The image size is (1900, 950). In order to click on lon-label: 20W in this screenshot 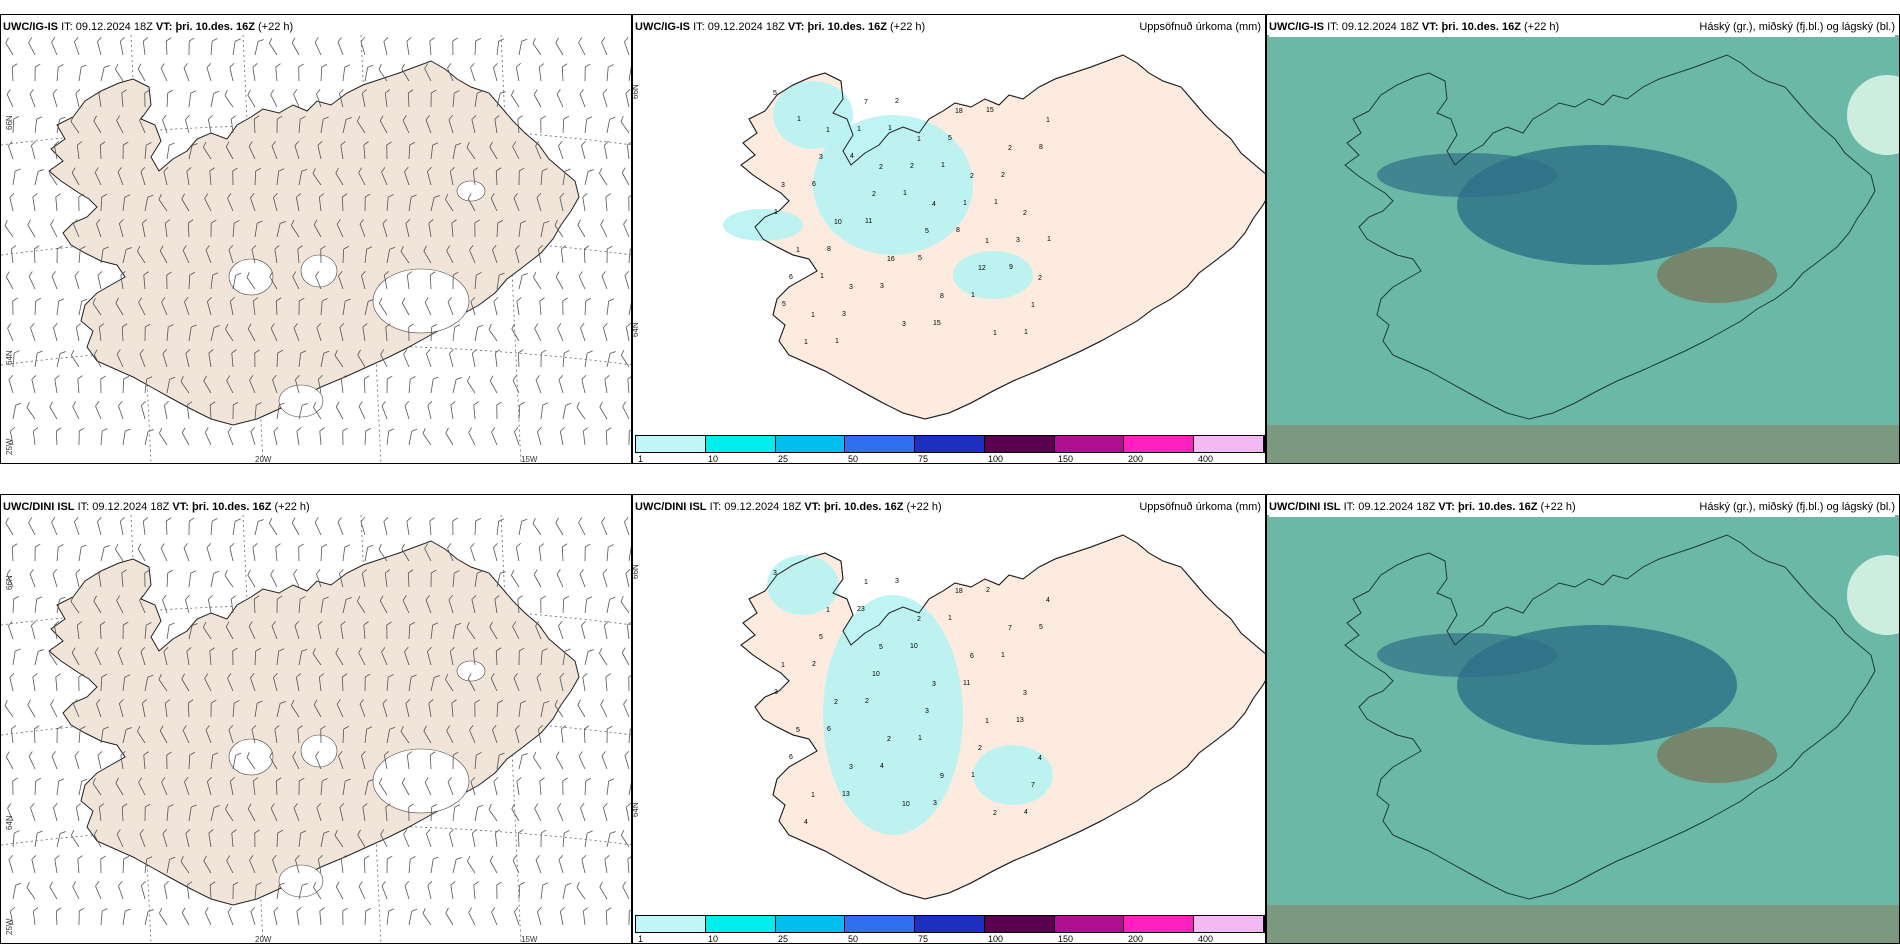, I will do `click(263, 459)`.